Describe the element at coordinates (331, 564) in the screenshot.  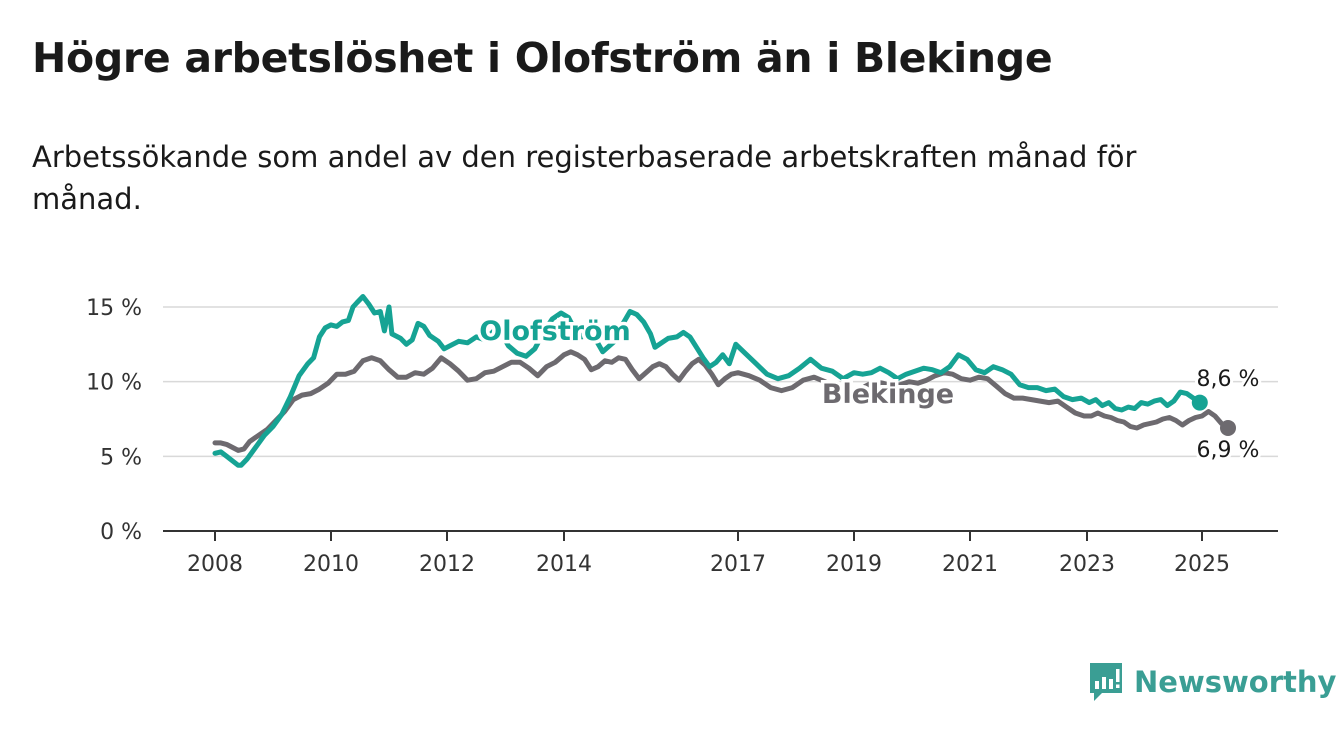
I see `x-tick-label: 2010` at that location.